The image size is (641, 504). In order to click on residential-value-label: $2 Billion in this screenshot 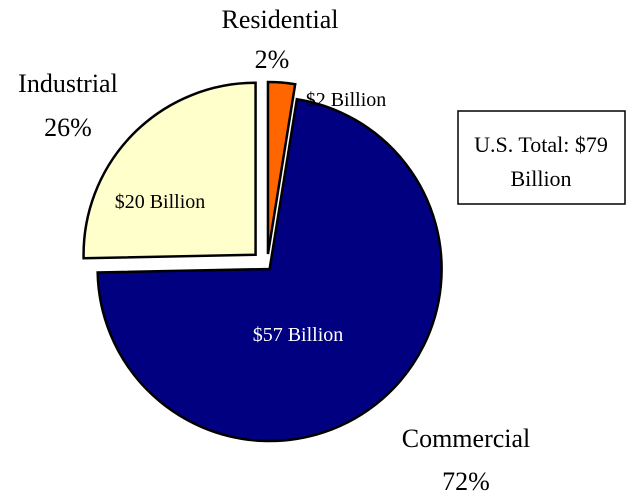, I will do `click(346, 100)`.